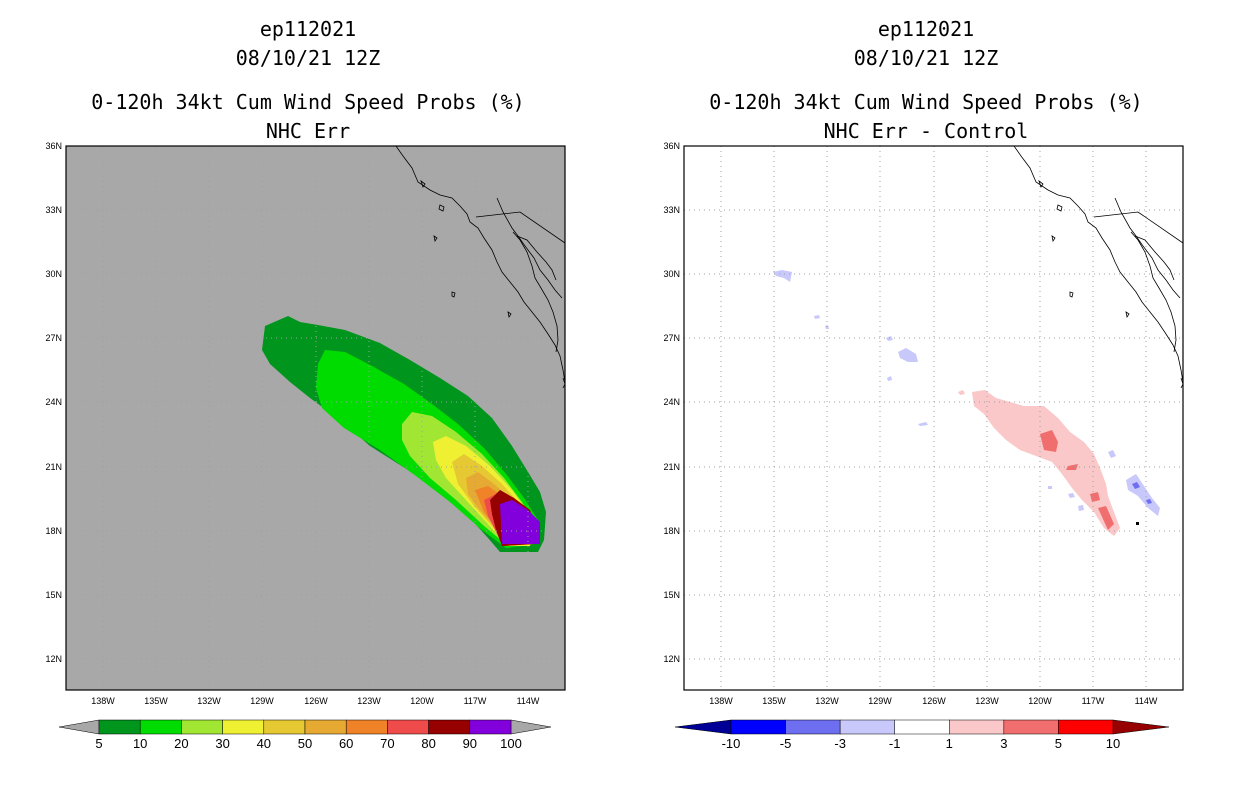  I want to click on left-colorbar-label: 90, so click(470, 743).